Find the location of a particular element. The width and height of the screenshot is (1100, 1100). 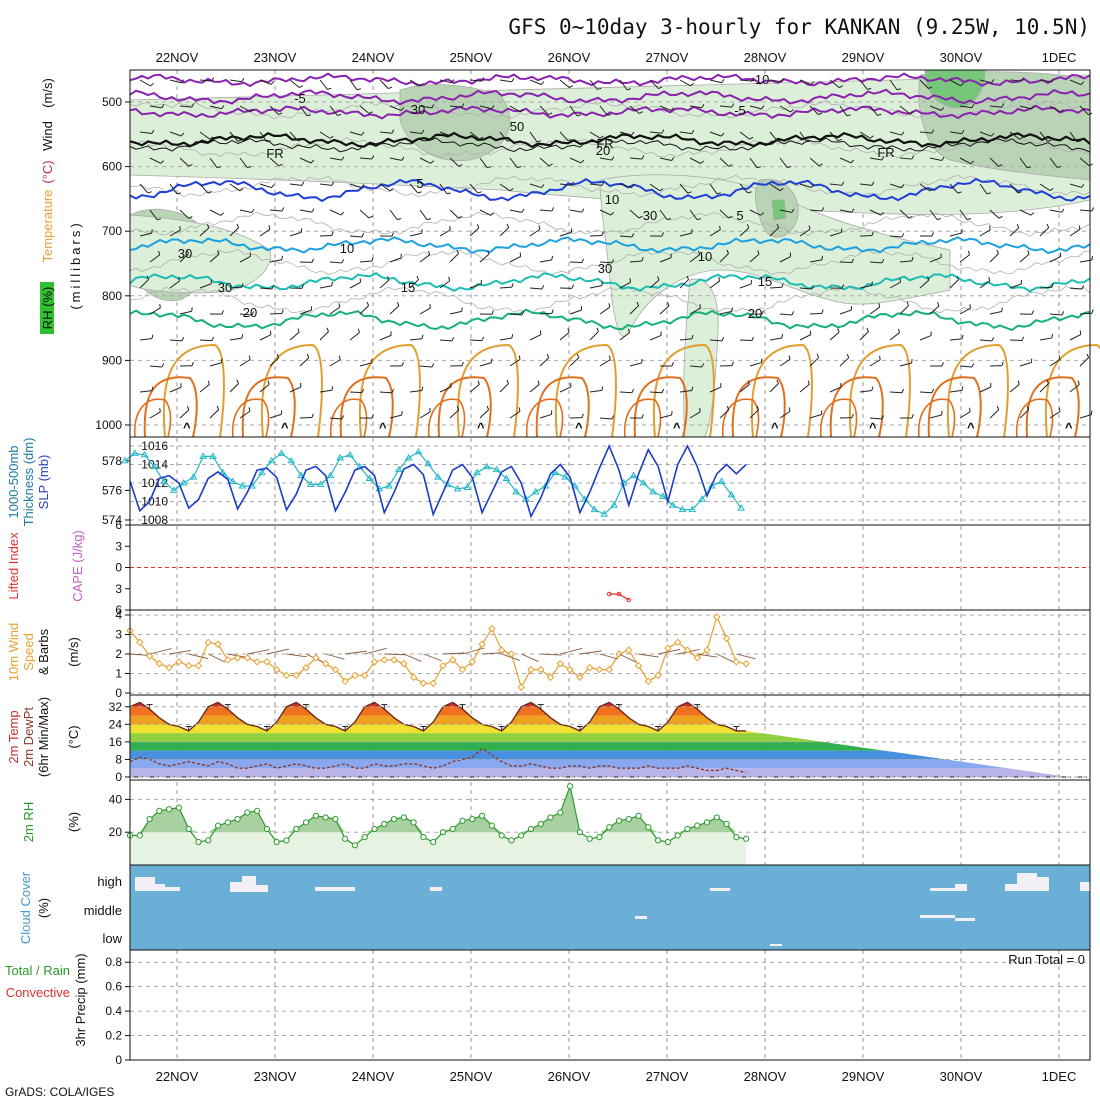

temp-tick-label: 32 is located at coordinates (116, 707).